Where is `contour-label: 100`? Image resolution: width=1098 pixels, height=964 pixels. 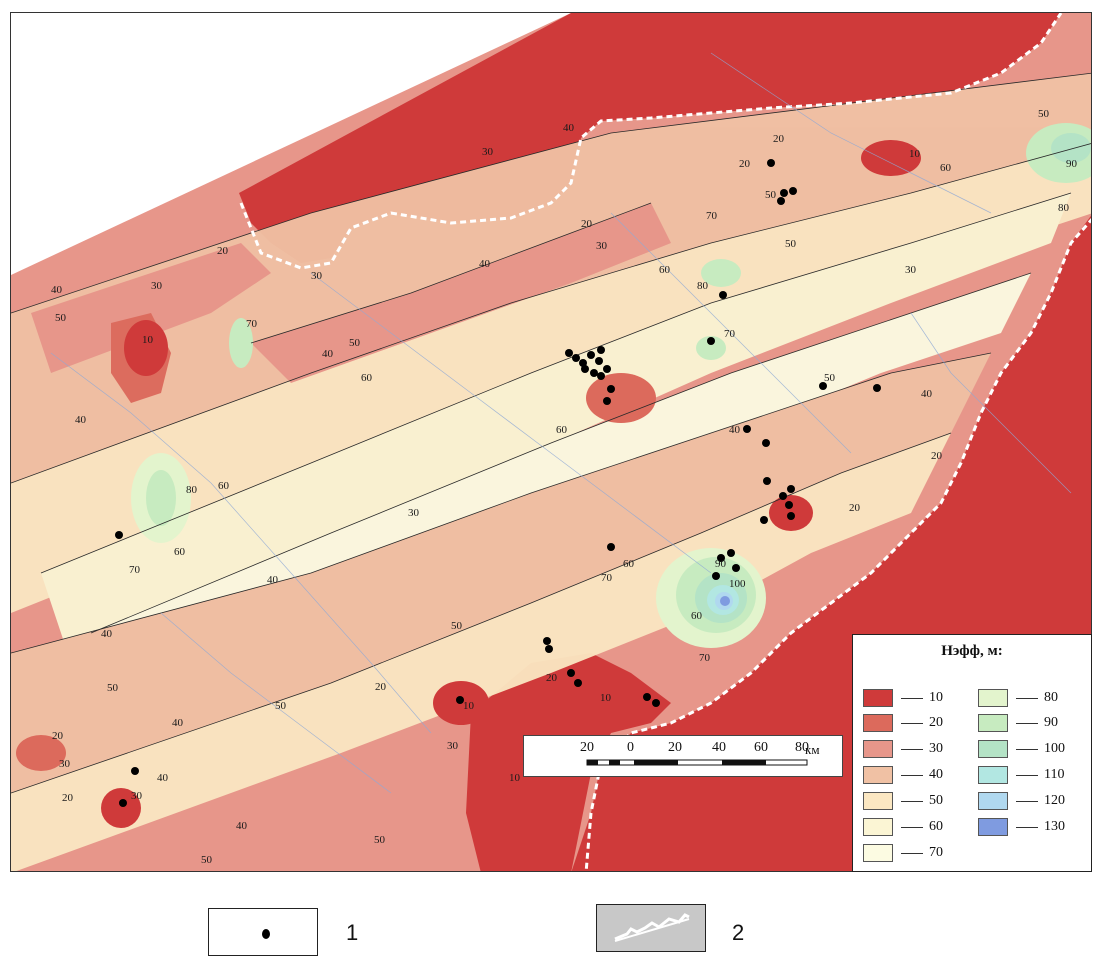
contour-label: 100 is located at coordinates (737, 584).